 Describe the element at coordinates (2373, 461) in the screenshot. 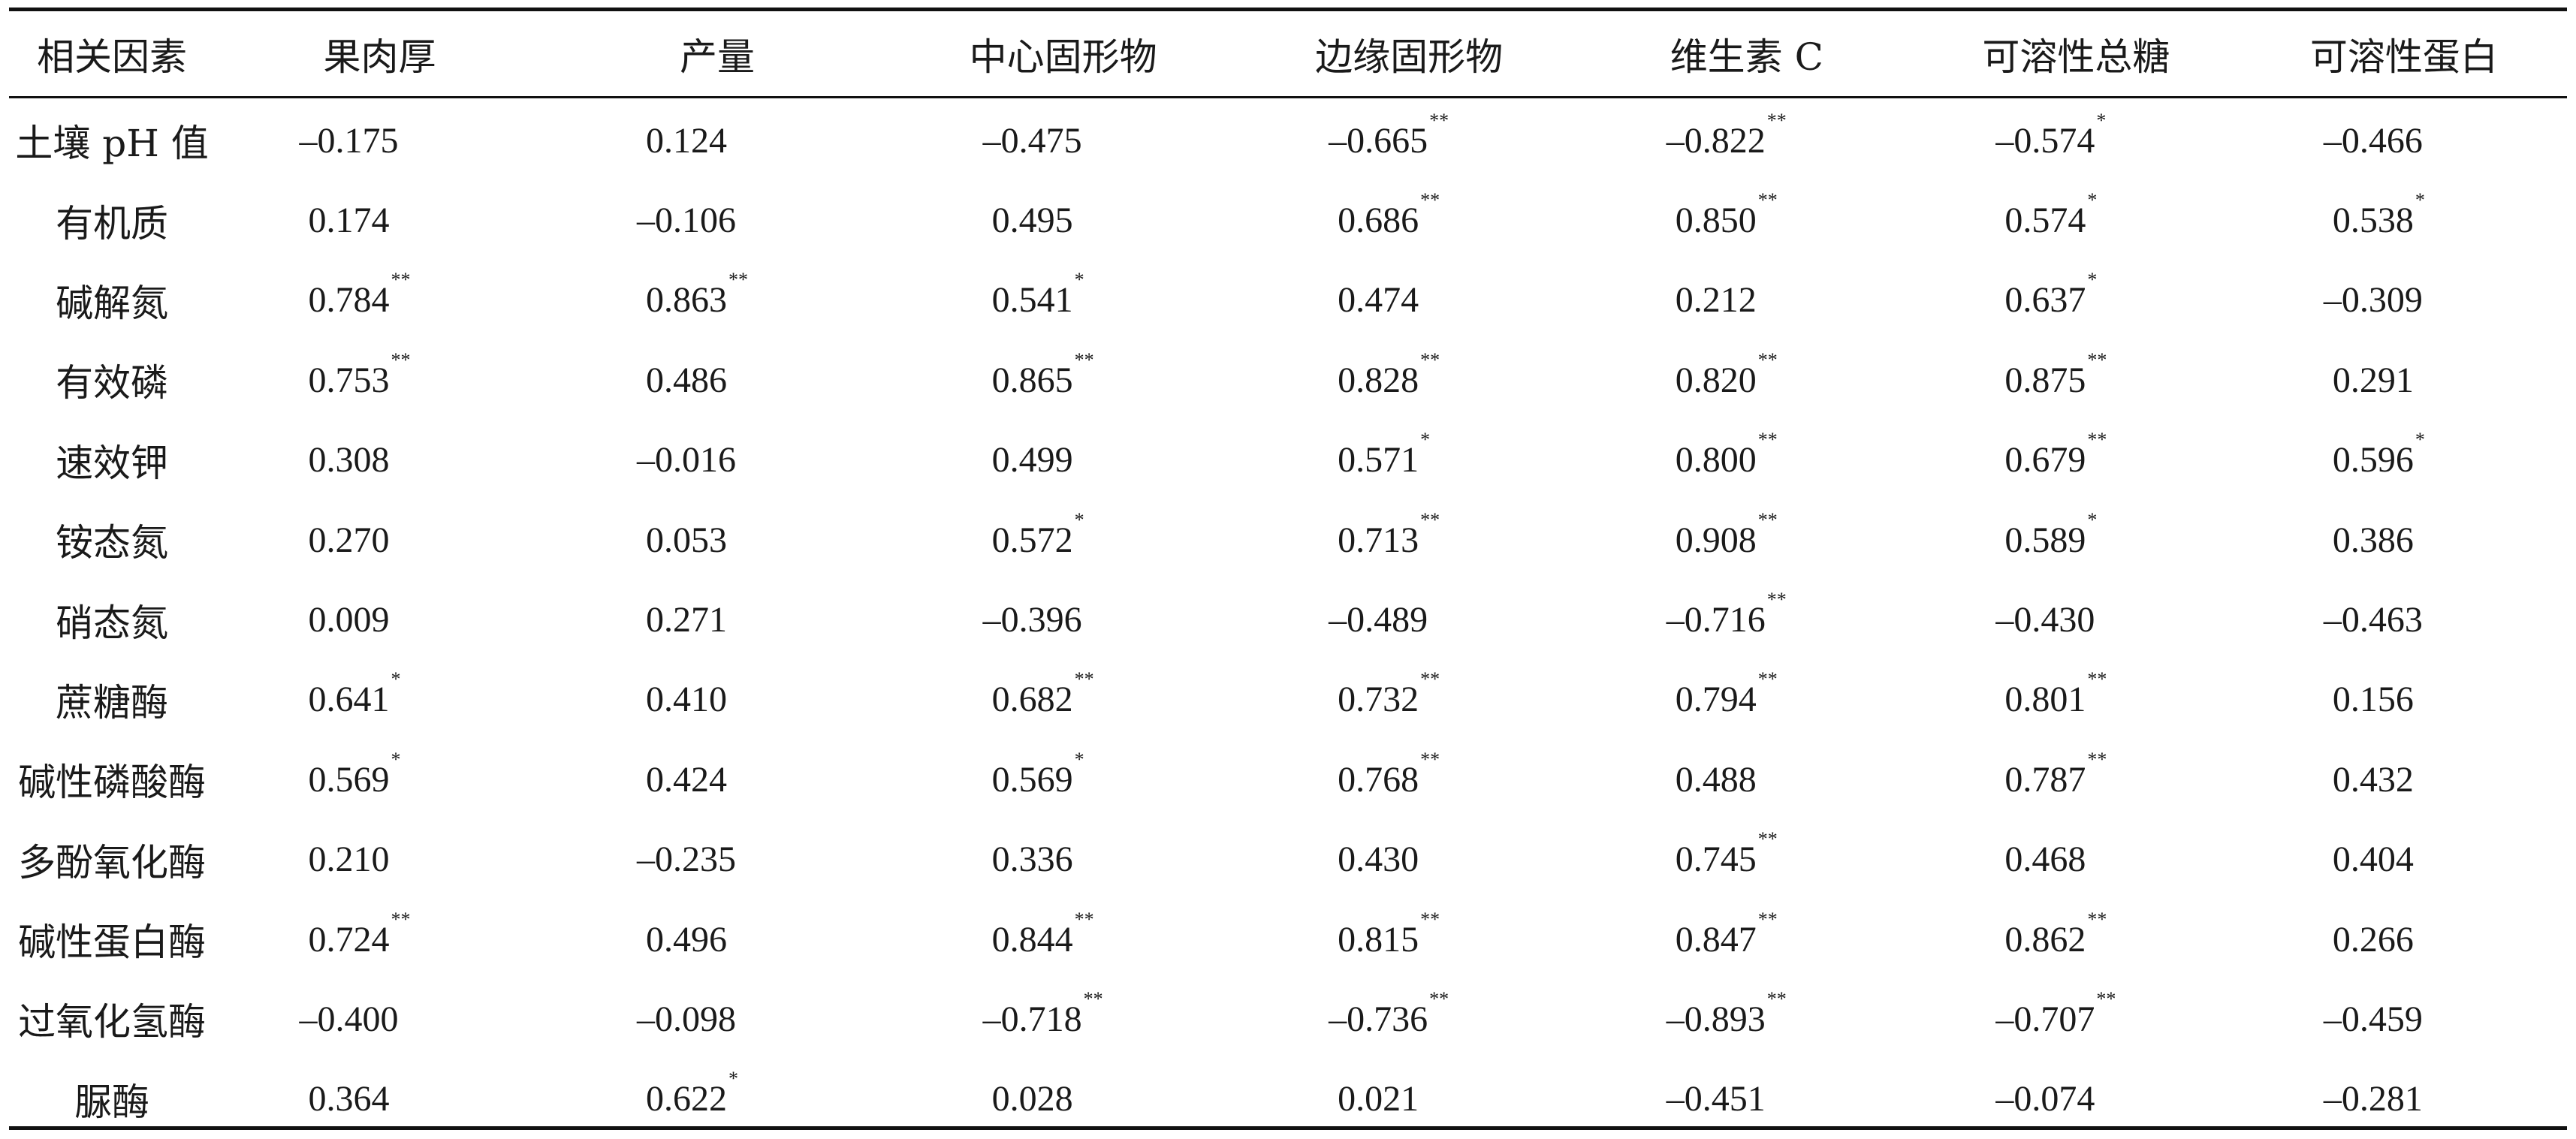

I see `correlation-coefficient: 0.596` at that location.